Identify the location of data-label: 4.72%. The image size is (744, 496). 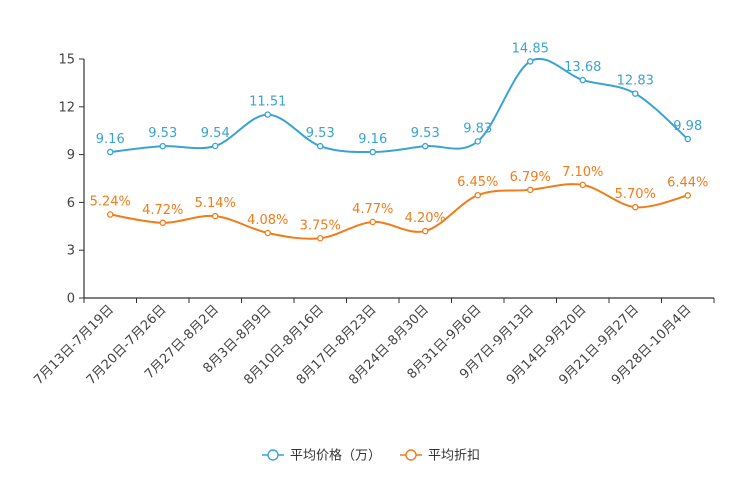
(162, 210).